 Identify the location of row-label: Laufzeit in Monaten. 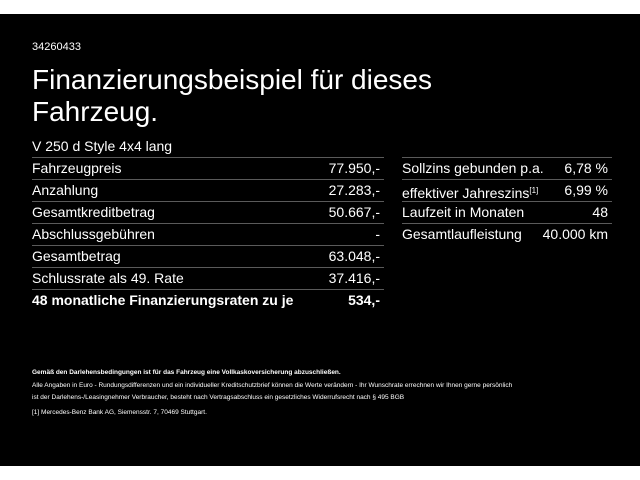
(463, 212).